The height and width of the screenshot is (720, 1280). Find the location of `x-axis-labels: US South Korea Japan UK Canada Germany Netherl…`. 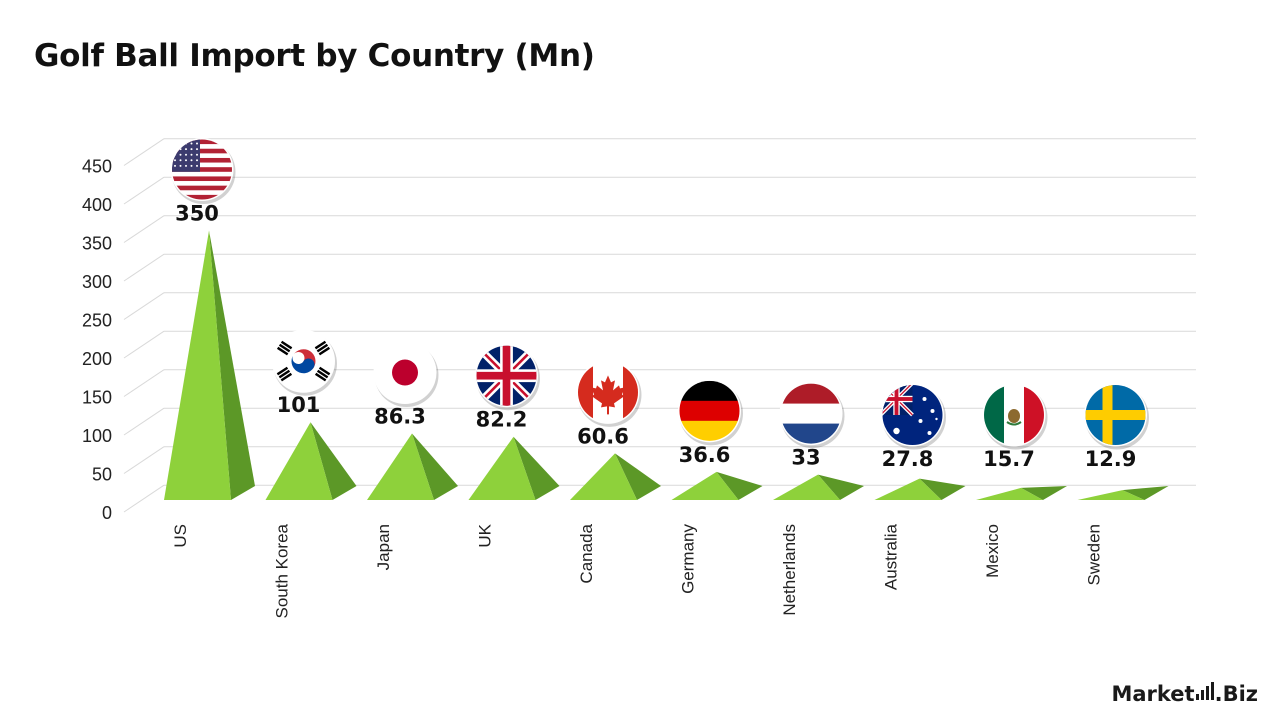

x-axis-labels: US South Korea Japan UK Canada Germany Netherl… is located at coordinates (637, 570).